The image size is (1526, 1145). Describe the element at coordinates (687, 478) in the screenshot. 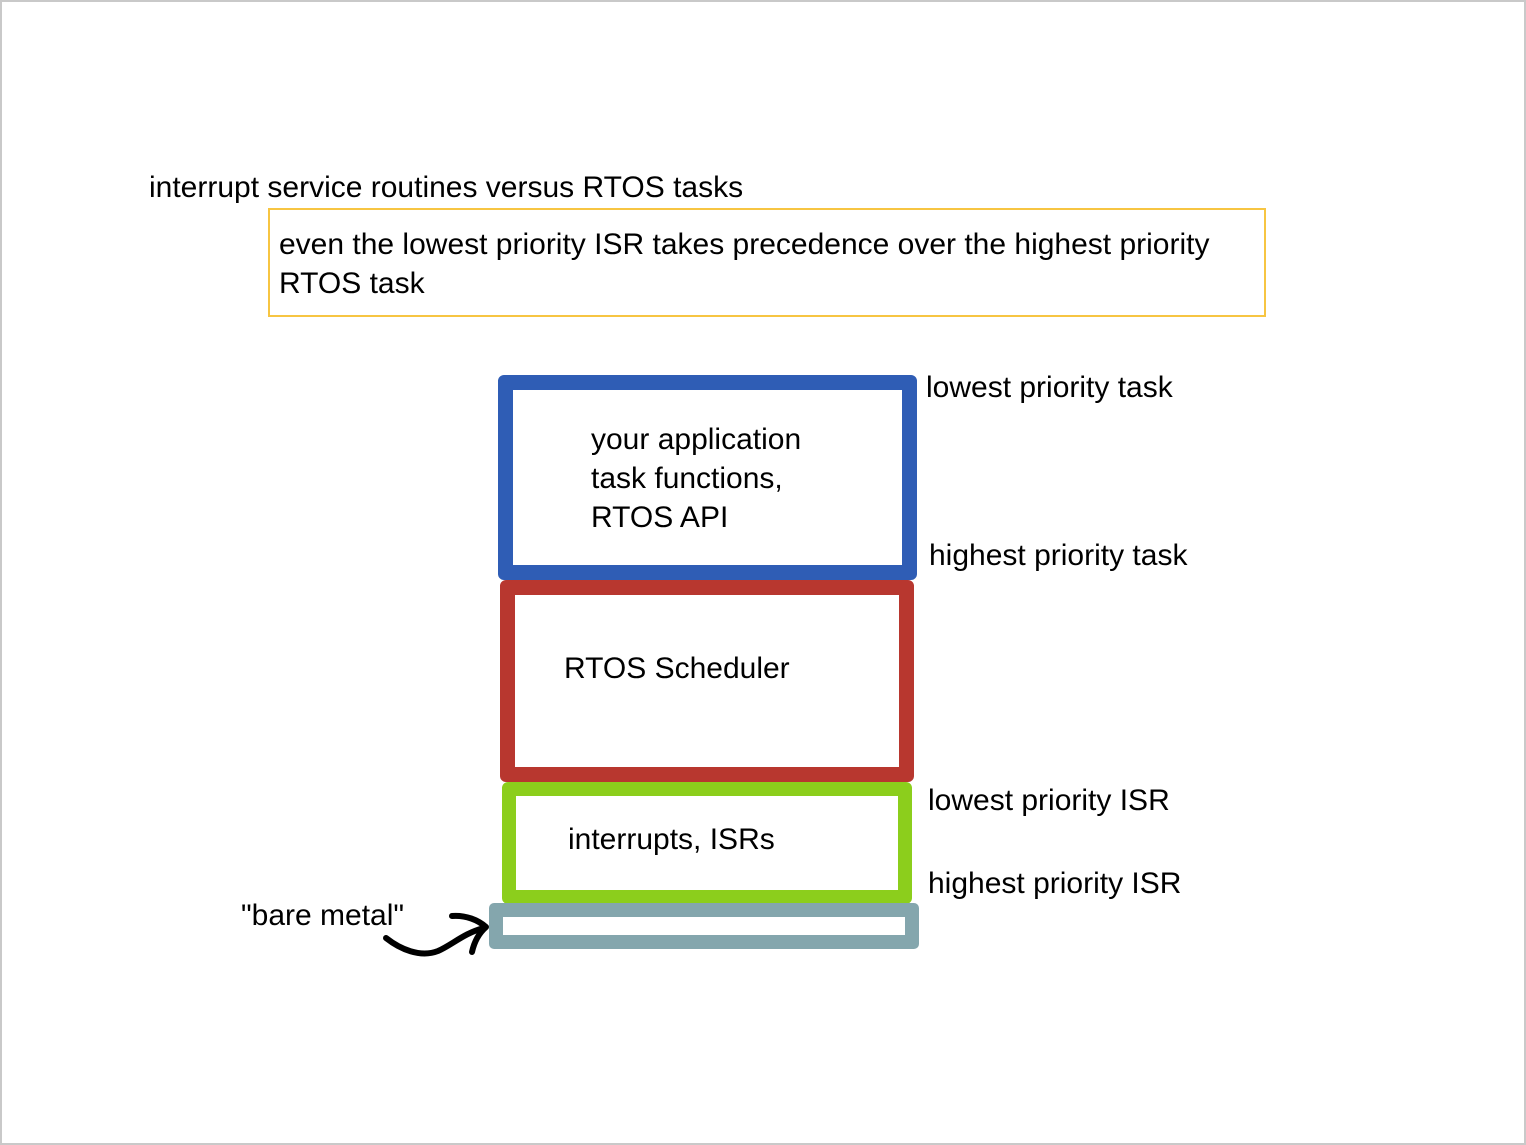

I see `application-line-2: task functions,` at that location.